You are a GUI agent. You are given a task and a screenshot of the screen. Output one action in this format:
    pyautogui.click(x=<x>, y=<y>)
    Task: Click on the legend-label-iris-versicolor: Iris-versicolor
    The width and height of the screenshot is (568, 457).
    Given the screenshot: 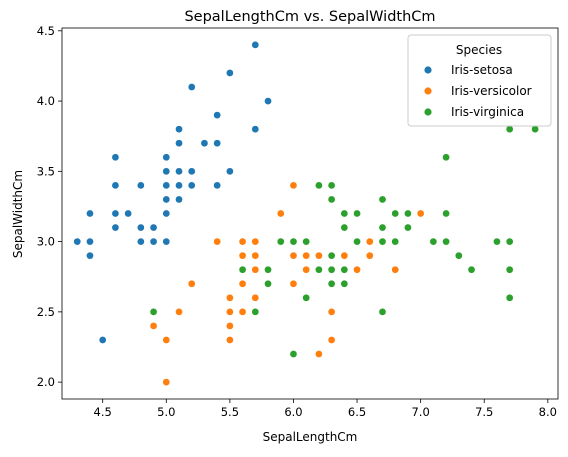 What is the action you would take?
    pyautogui.click(x=491, y=91)
    